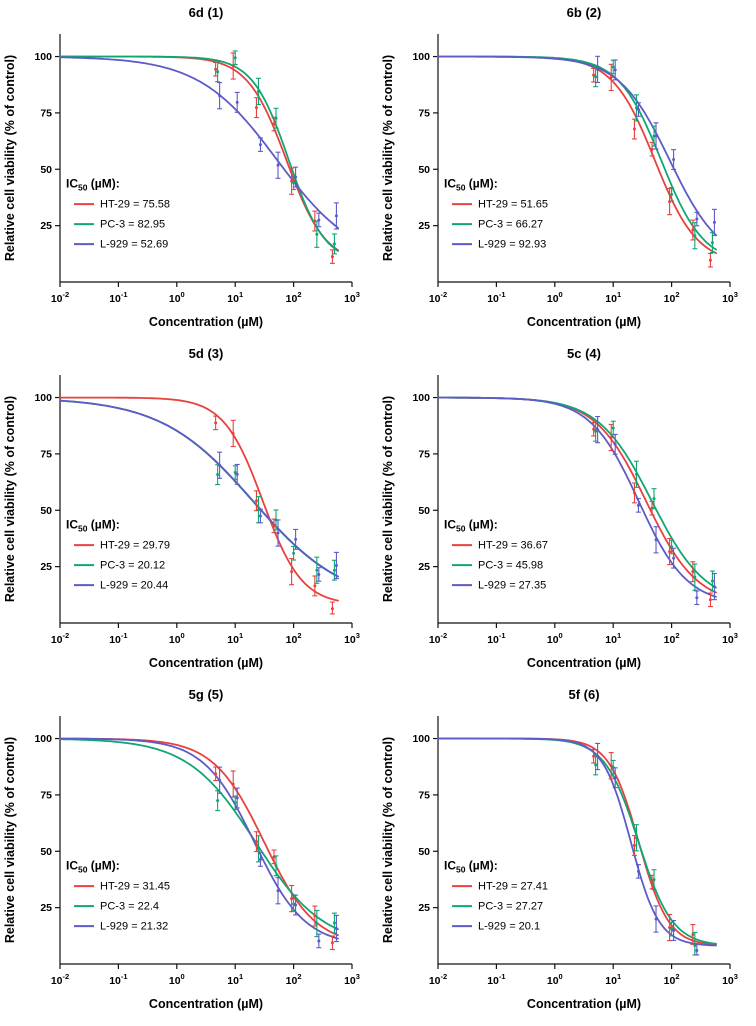  Describe the element at coordinates (513, 887) in the screenshot. I see `legend-entry-HT-29: HT-29 = 27.41` at that location.